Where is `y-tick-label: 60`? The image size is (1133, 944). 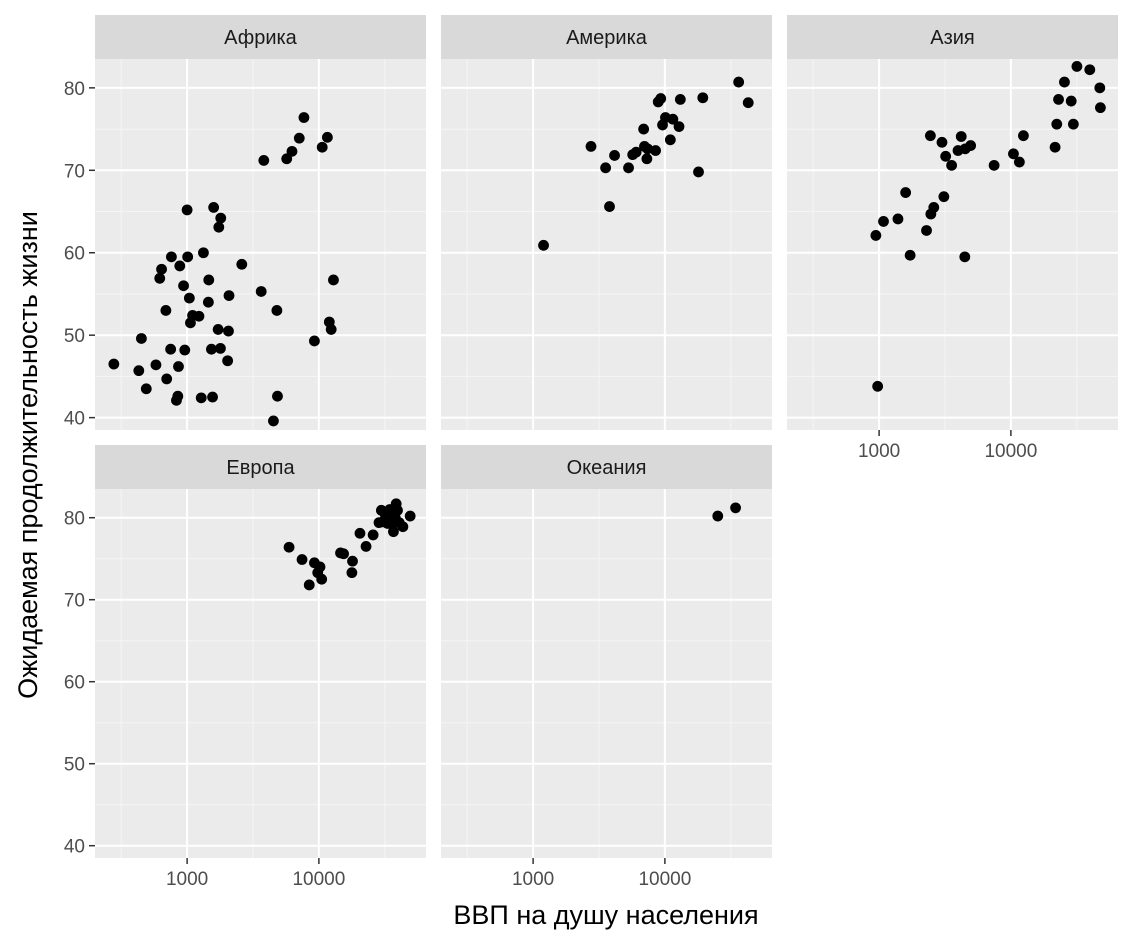
y-tick-label: 60 is located at coordinates (74, 683).